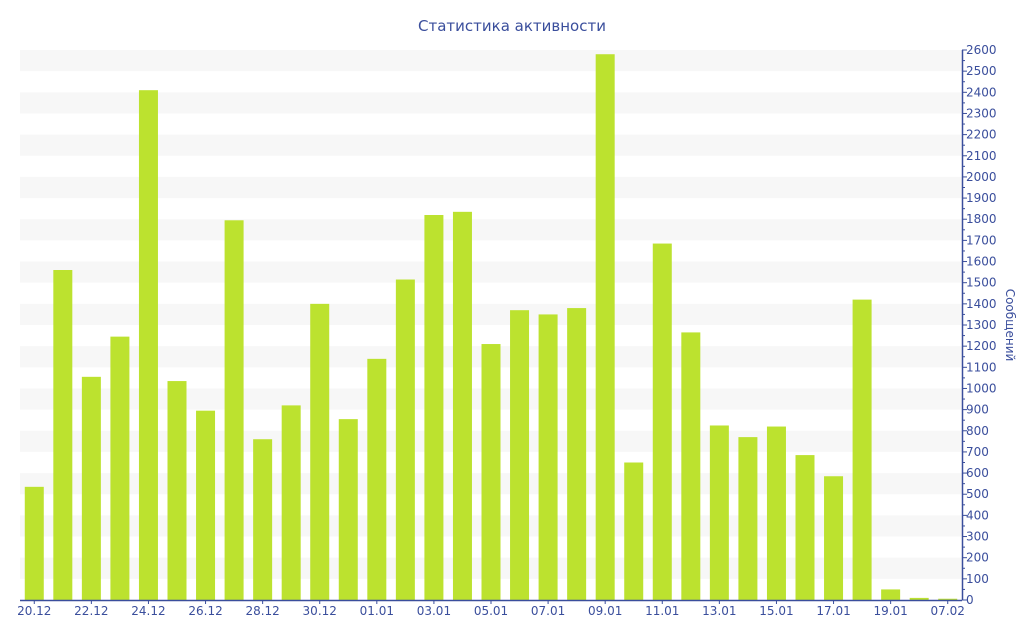  Describe the element at coordinates (919, 598) in the screenshot. I see `bar-bar31` at that location.